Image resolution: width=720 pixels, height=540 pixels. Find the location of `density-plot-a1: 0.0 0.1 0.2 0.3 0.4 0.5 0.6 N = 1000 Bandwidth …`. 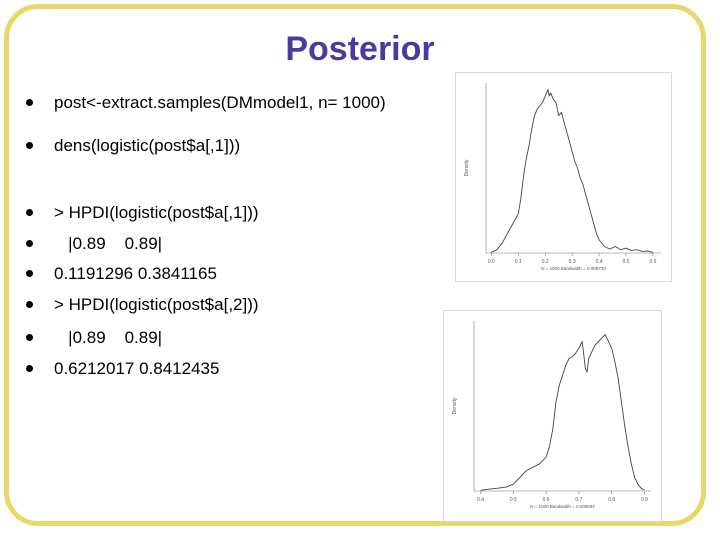

density-plot-a1: 0.0 0.1 0.2 0.3 0.4 0.5 0.6 N = 1000 Bandwidth … is located at coordinates (562, 177).